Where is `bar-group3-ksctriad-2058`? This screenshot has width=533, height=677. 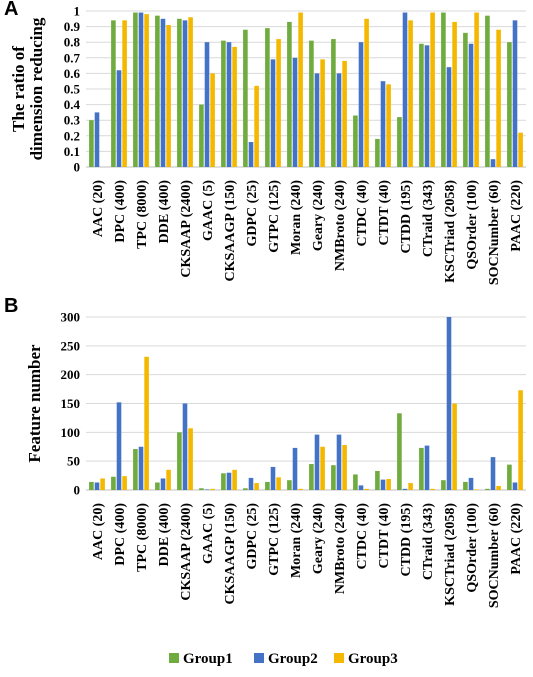 bar-group3-ksctriad-2058 is located at coordinates (454, 446).